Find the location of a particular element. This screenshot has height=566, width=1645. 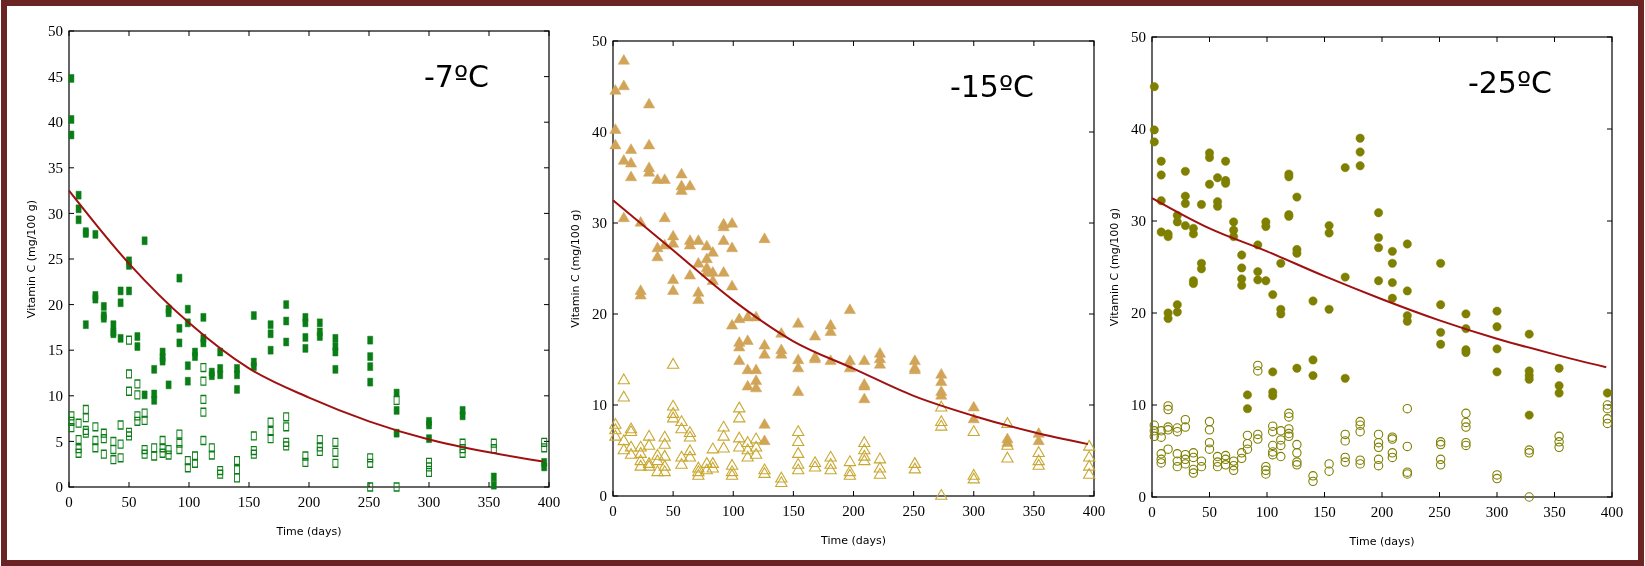

y-tick-label: 35 is located at coordinates (55, 168).